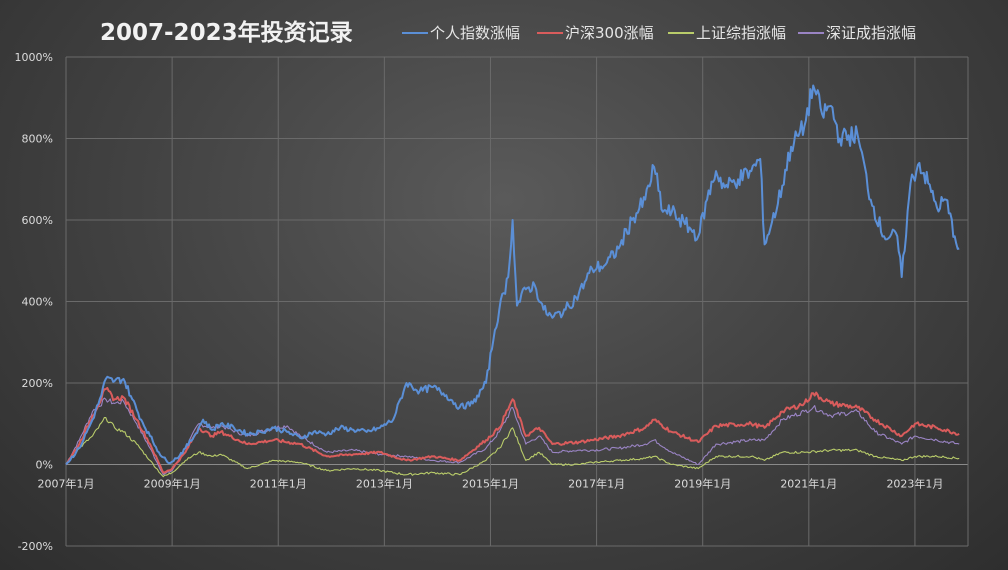 The image size is (1008, 570). Describe the element at coordinates (871, 33) in the screenshot. I see `legend-label-3: 深证成指涨幅` at that location.